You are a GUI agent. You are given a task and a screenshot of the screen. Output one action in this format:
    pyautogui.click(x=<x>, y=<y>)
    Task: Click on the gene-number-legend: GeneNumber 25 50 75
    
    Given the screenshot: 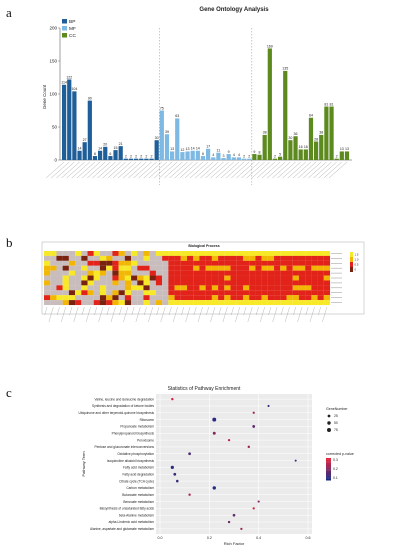 What is the action you would take?
    pyautogui.click(x=337, y=419)
    